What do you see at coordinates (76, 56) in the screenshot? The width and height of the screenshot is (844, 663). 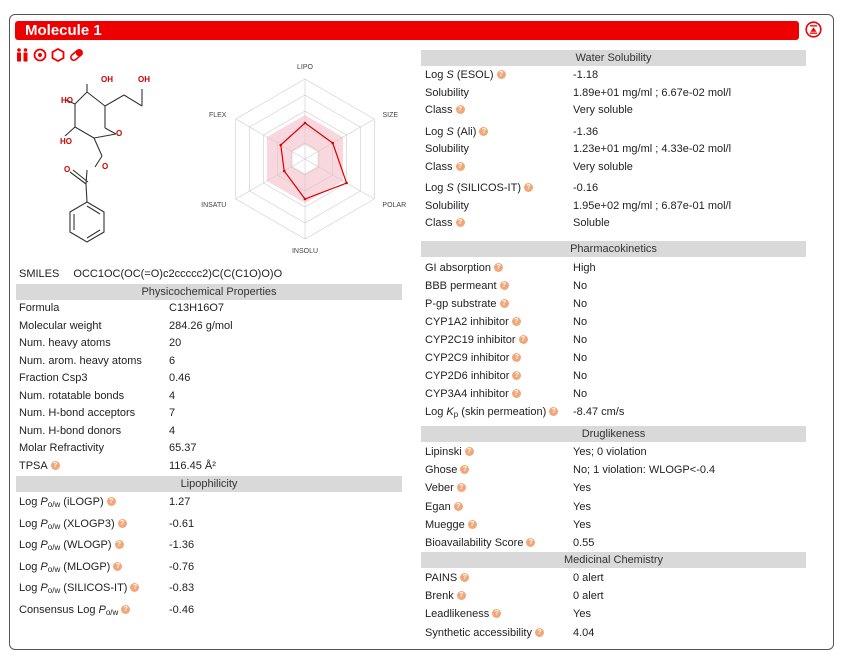 I see `pill-icon` at bounding box center [76, 56].